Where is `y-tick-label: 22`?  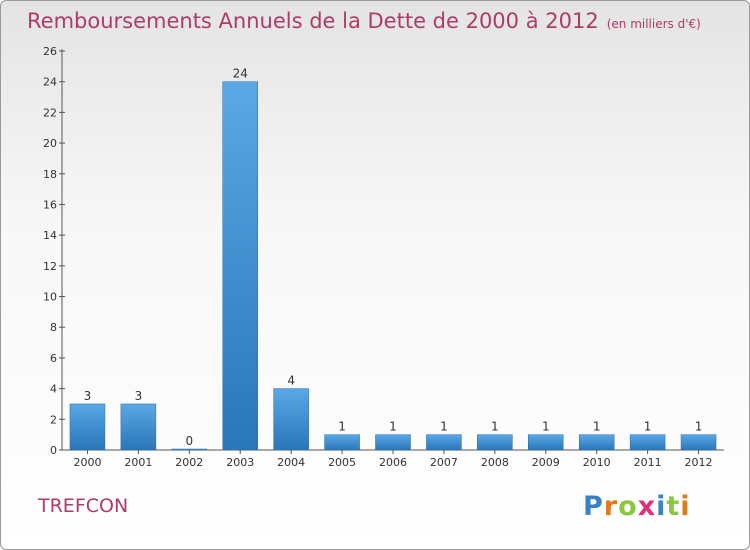 y-tick-label: 22 is located at coordinates (50, 112).